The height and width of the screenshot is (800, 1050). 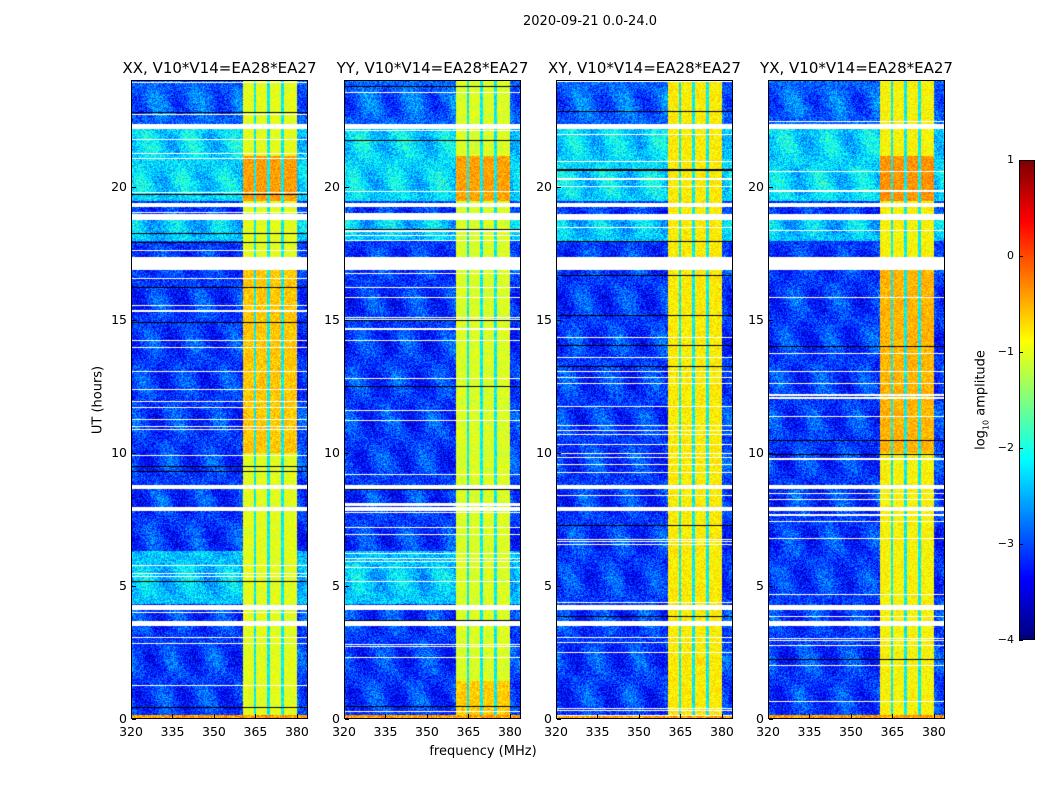 I want to click on waterfall-panel-yx, so click(x=856, y=399).